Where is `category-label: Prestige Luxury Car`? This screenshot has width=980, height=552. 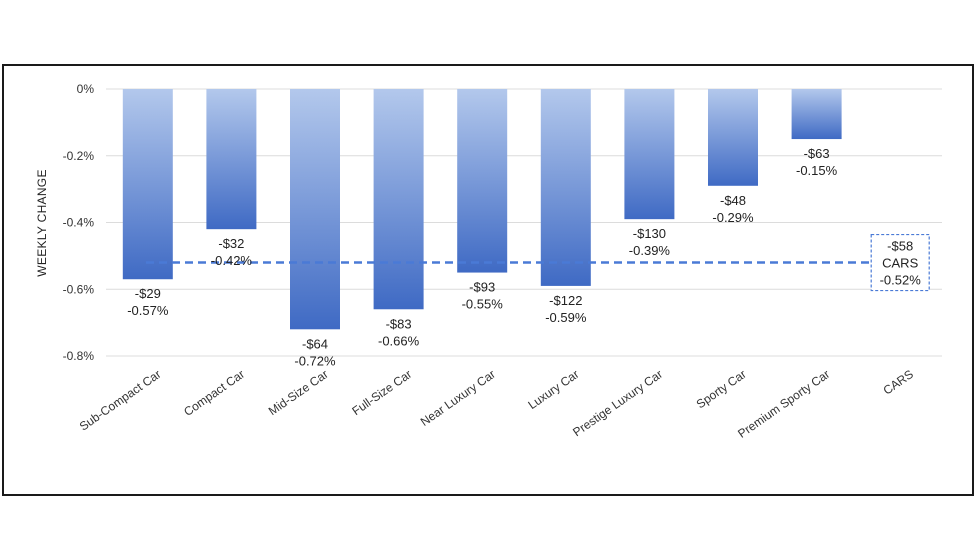
category-label: Prestige Luxury Car is located at coordinates (617, 403).